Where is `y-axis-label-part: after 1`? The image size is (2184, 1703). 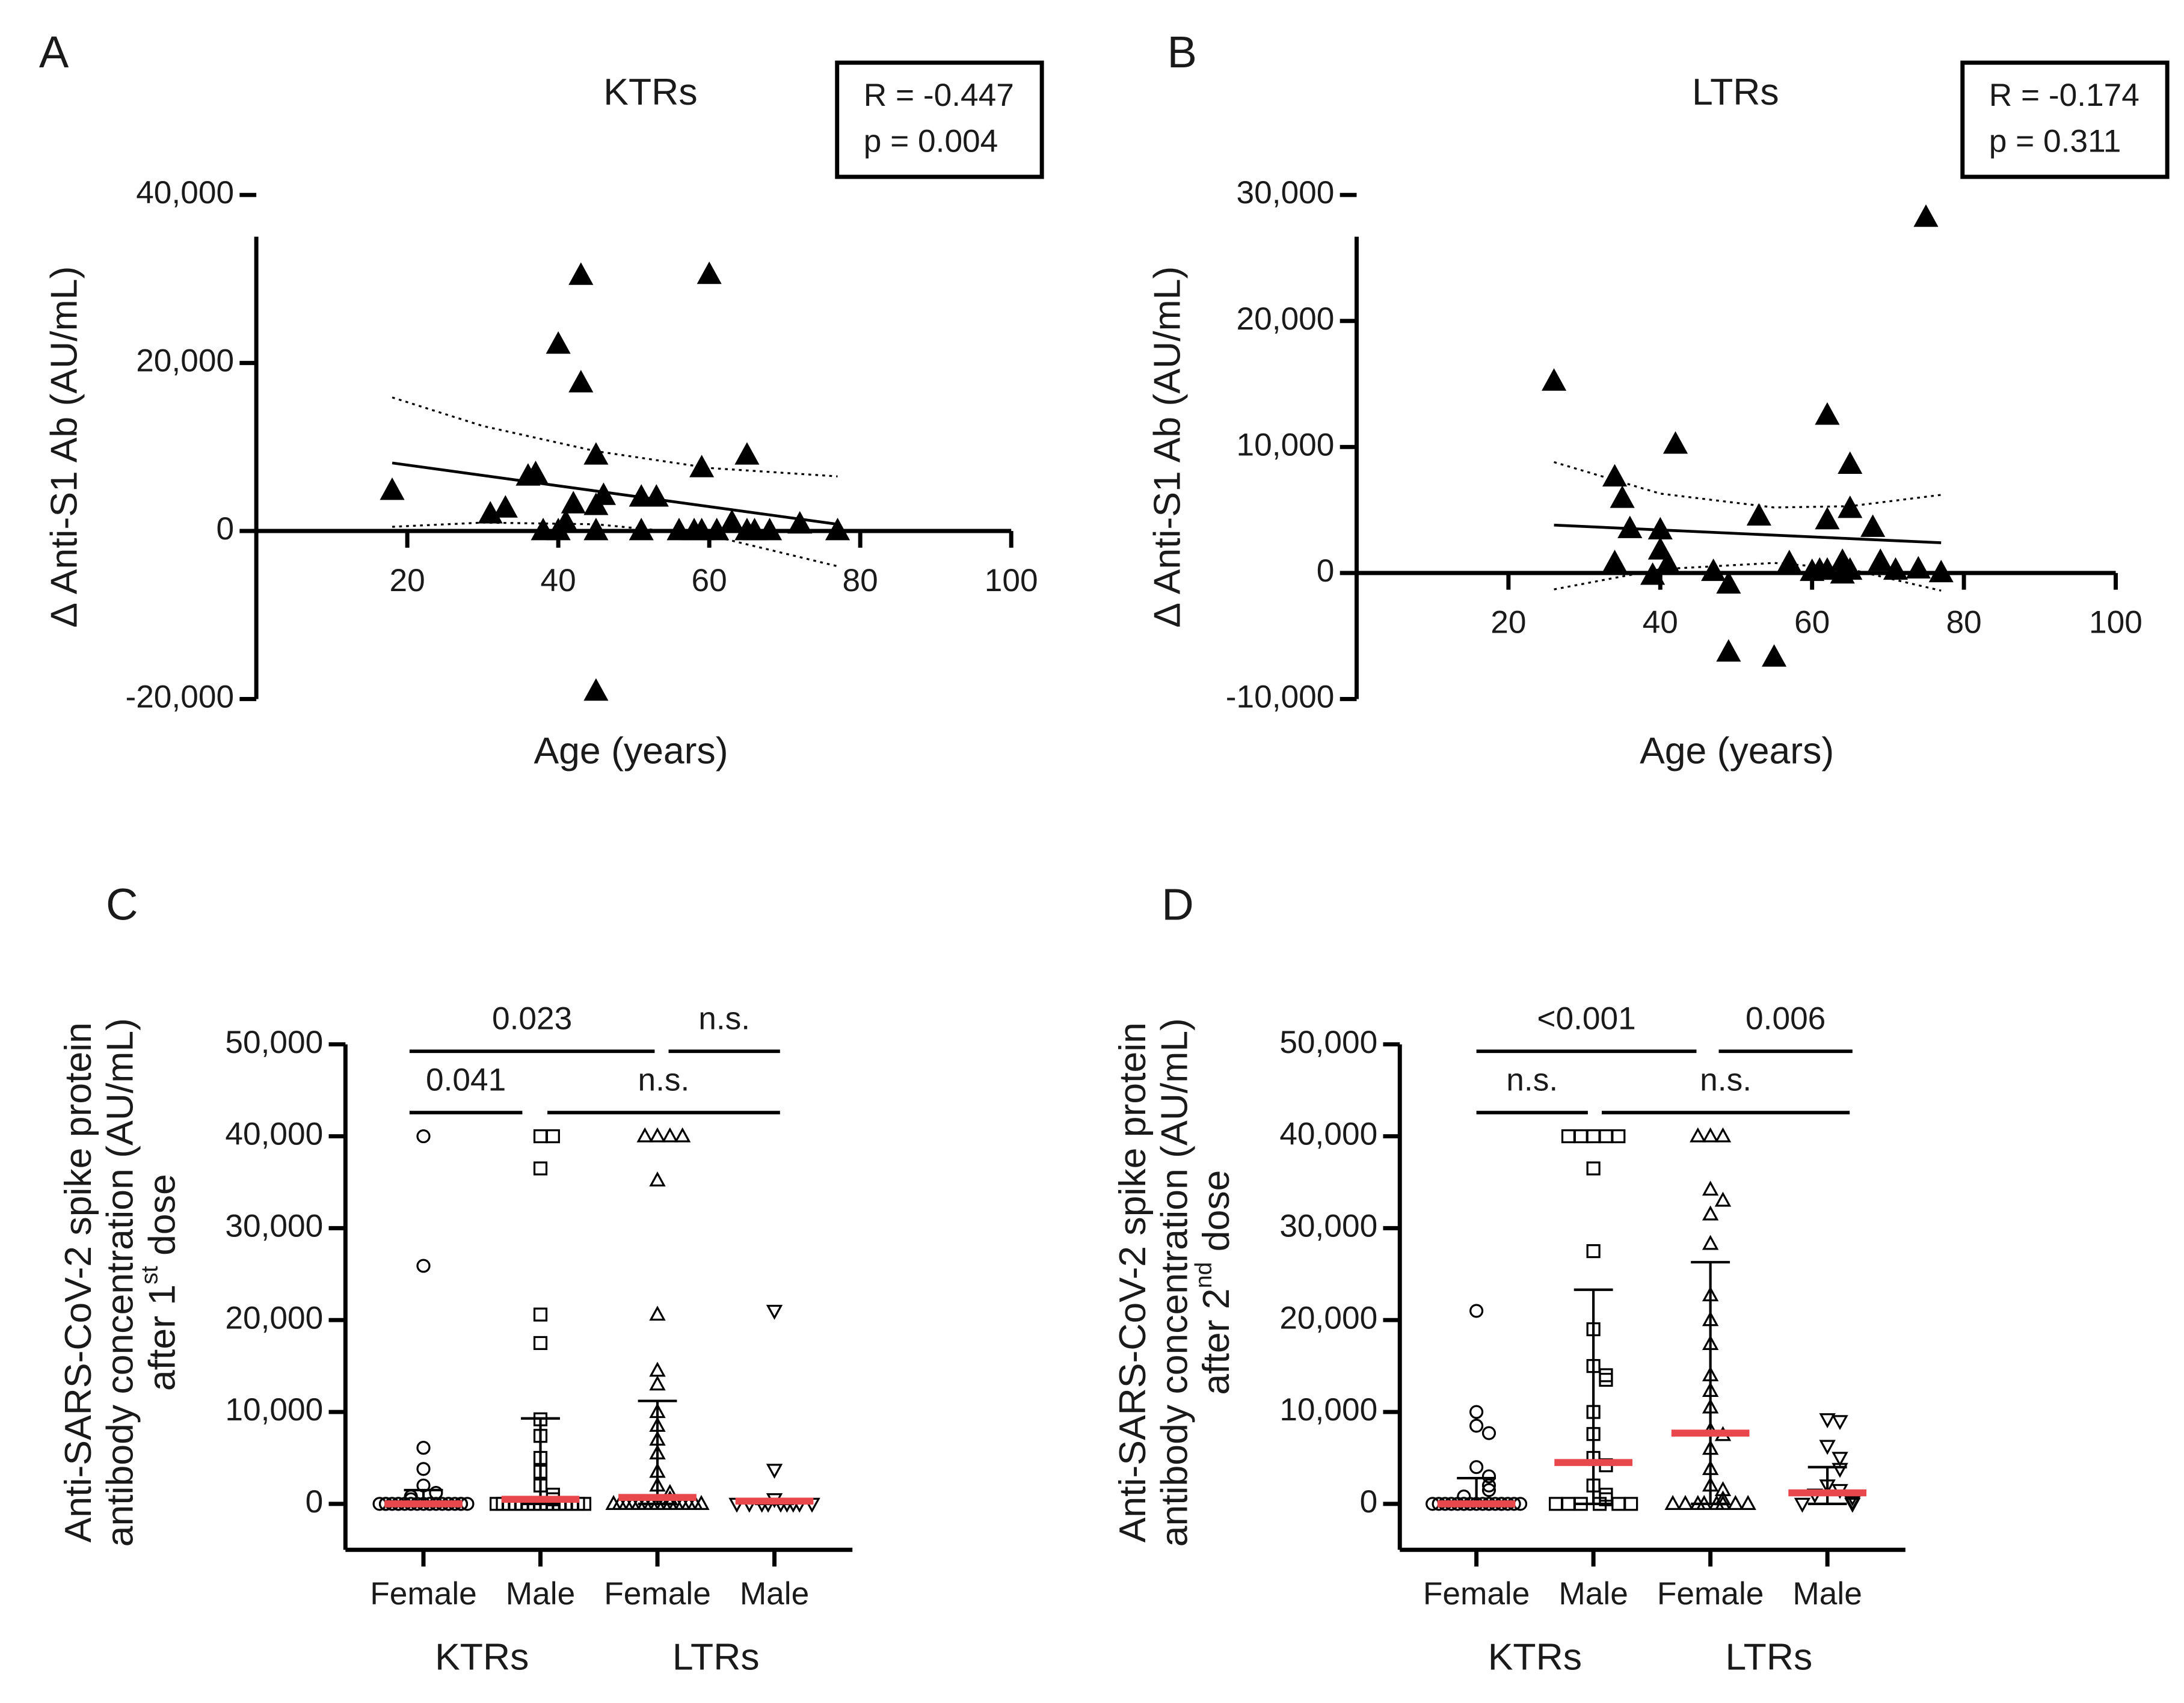 y-axis-label-part: after 1 is located at coordinates (162, 1337).